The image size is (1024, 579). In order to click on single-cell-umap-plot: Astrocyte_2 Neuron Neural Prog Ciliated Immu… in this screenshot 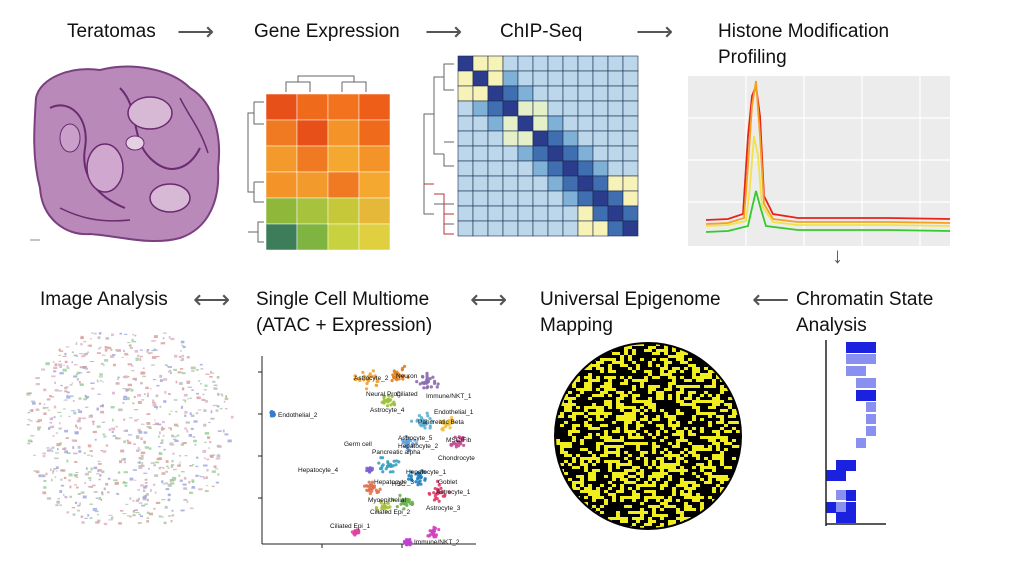, I will do `click(368, 450)`.